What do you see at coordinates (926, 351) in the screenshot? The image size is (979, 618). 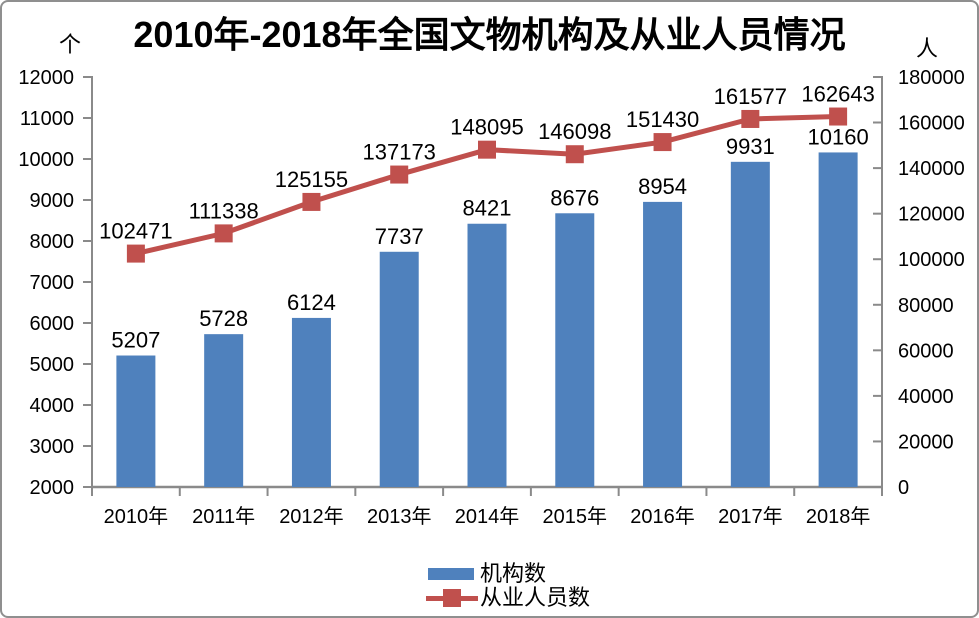 I see `right-axis-tick-label-60000: 60000` at bounding box center [926, 351].